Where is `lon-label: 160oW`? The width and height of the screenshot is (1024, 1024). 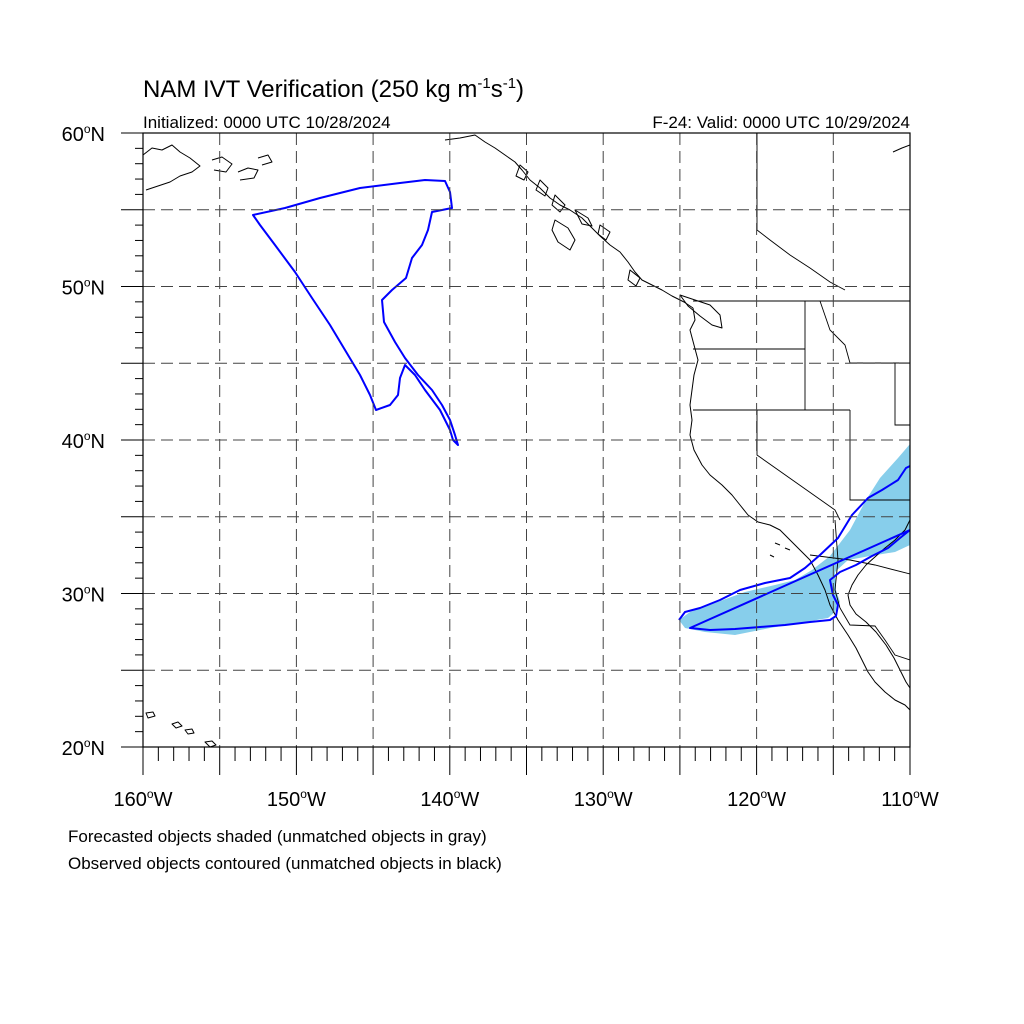
lon-label: 160oW is located at coordinates (143, 799).